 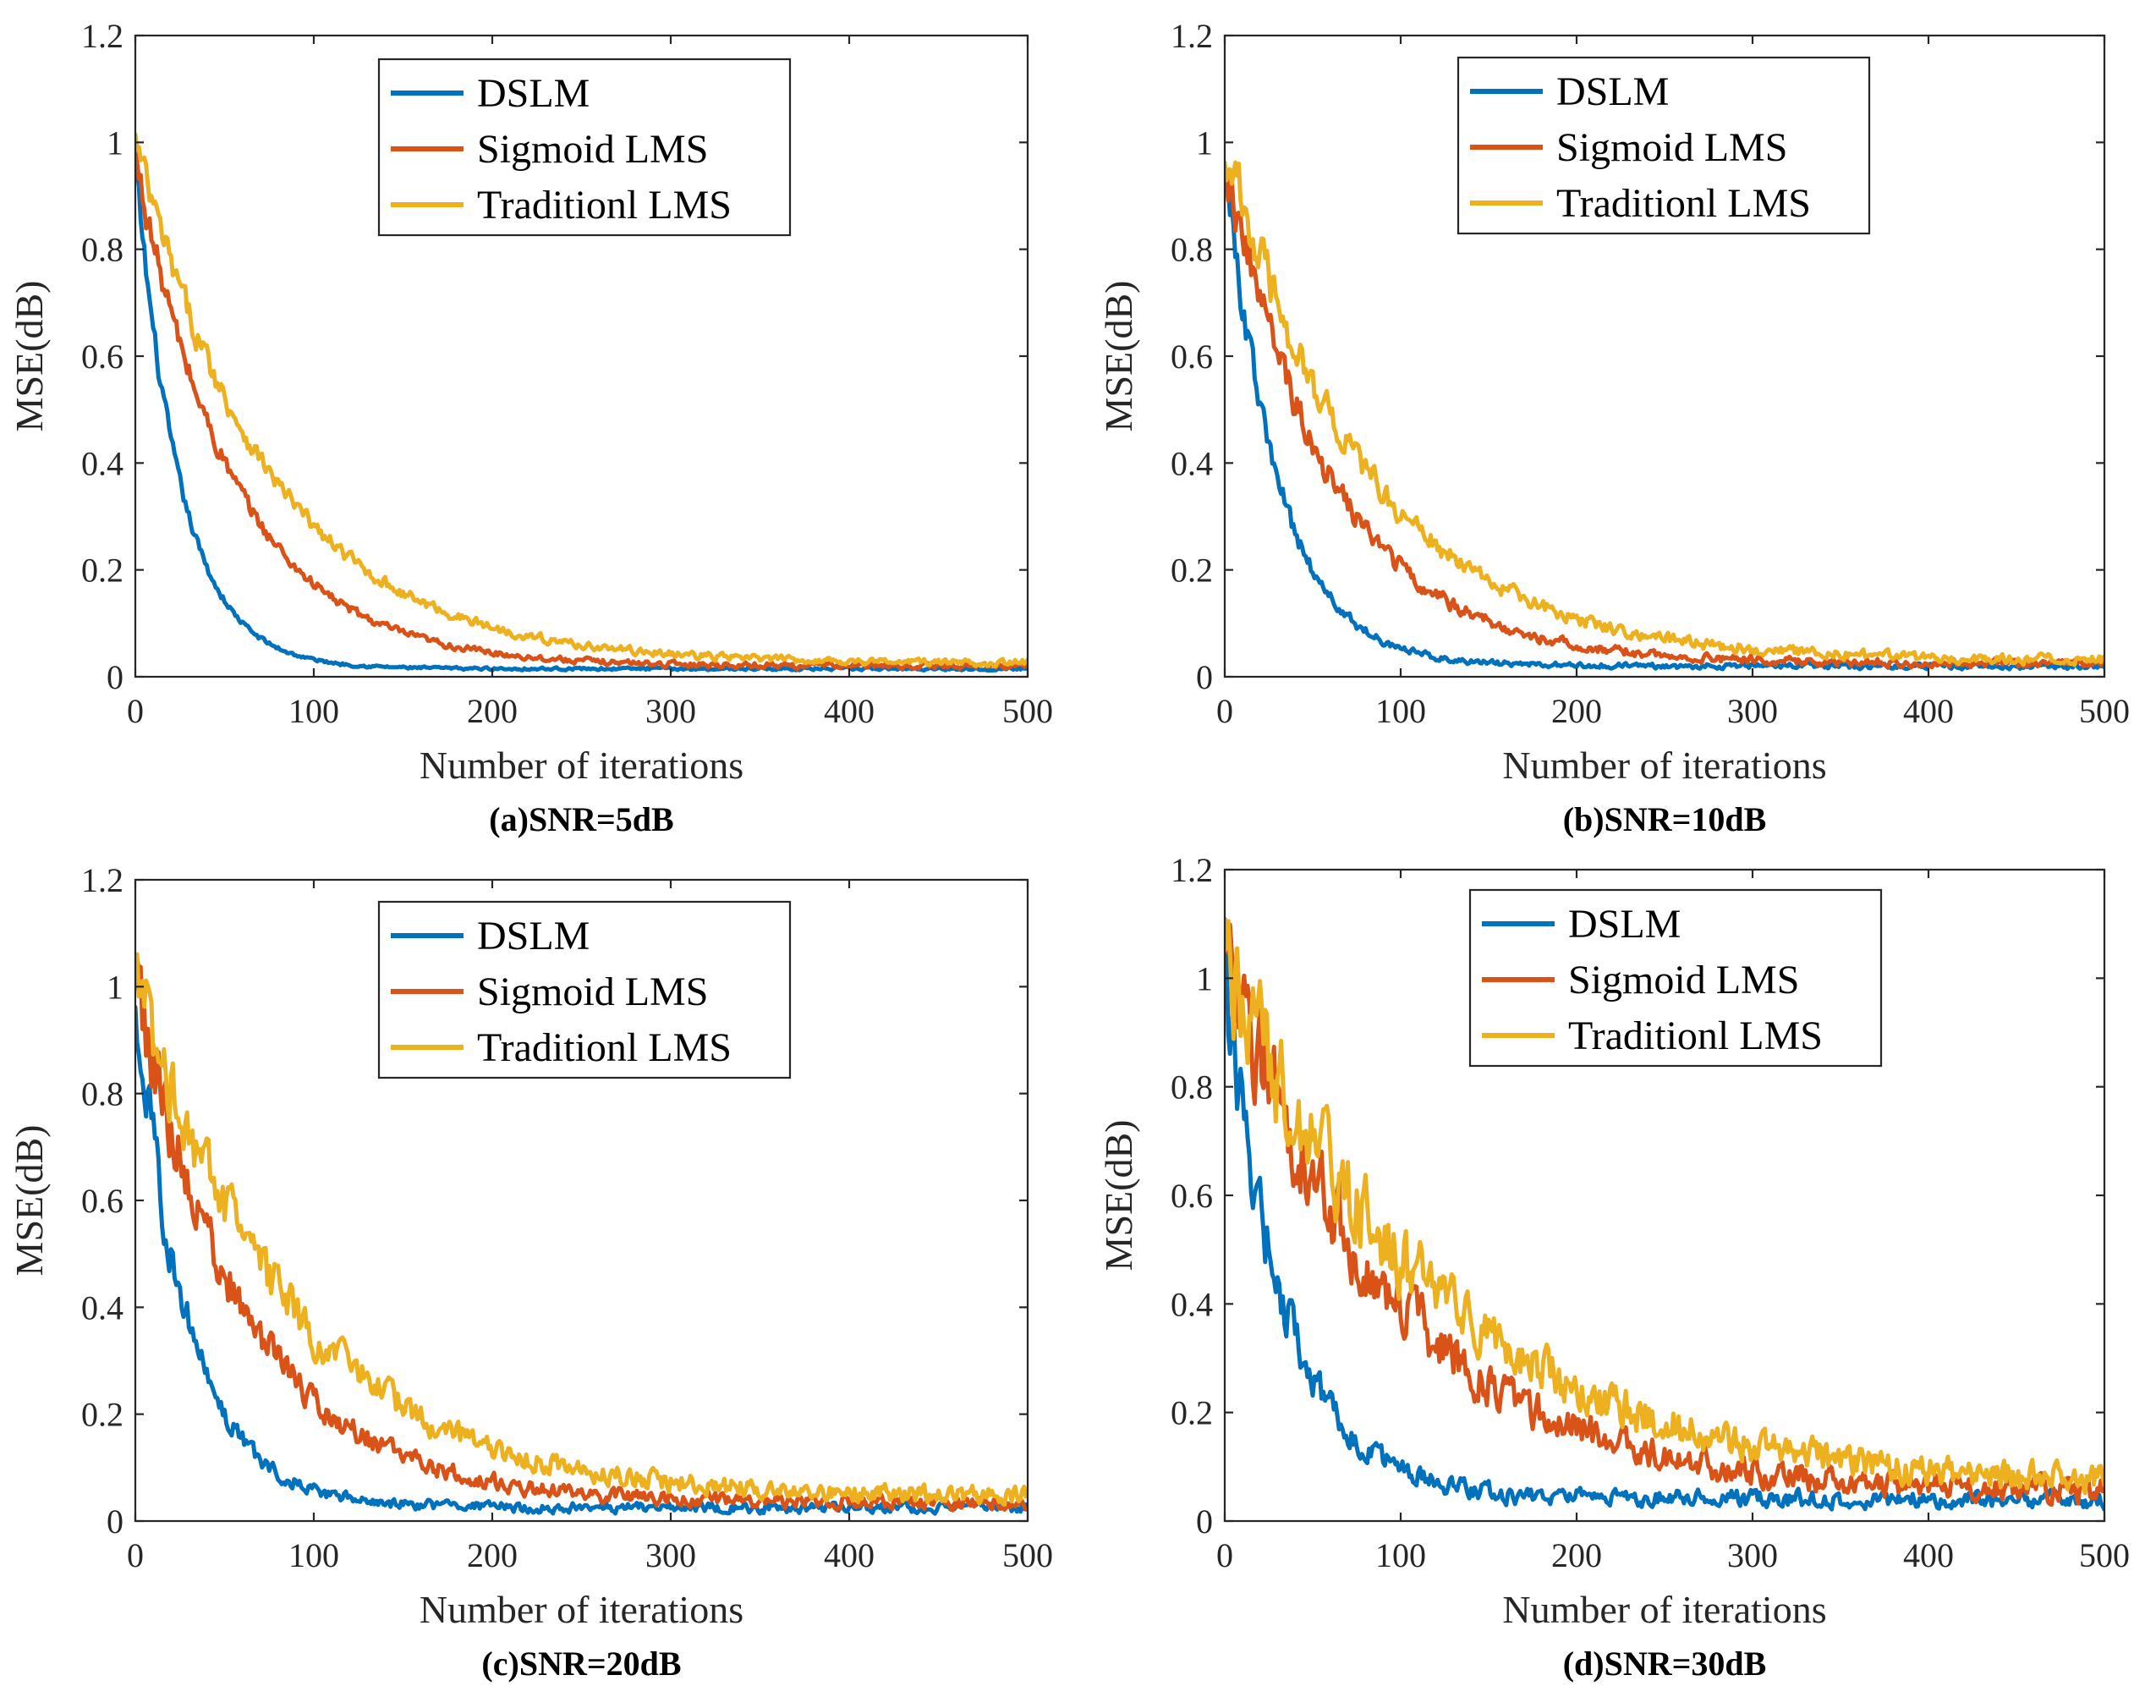 What do you see at coordinates (1665, 819) in the screenshot?
I see `panel-caption: (b)SNR=10dB` at bounding box center [1665, 819].